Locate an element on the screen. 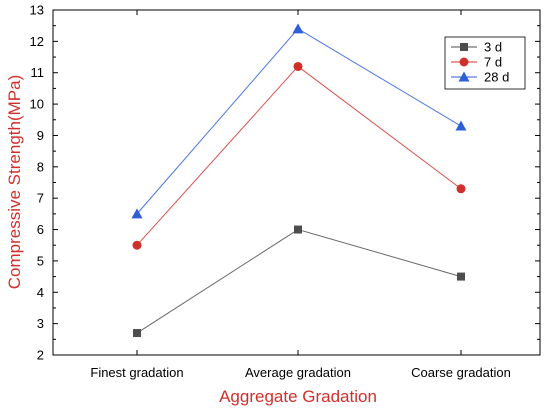  y-tick-label: 5 is located at coordinates (40, 260).